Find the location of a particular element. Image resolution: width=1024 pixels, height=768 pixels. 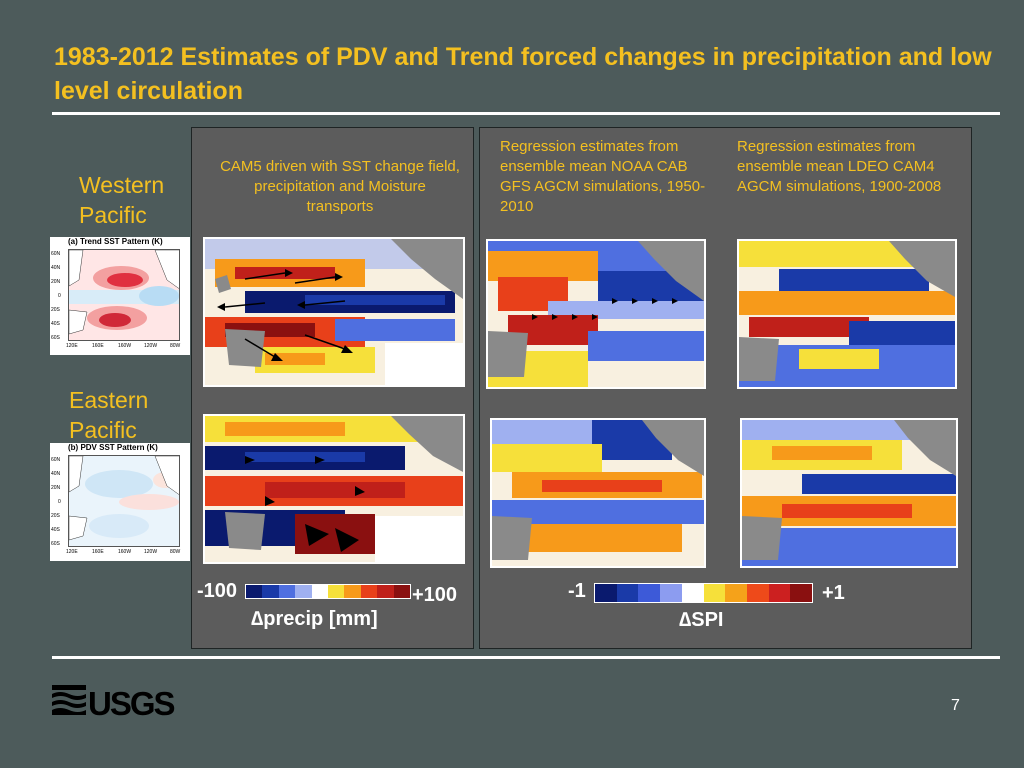

trend-lon-tick: 80W is located at coordinates (175, 346).